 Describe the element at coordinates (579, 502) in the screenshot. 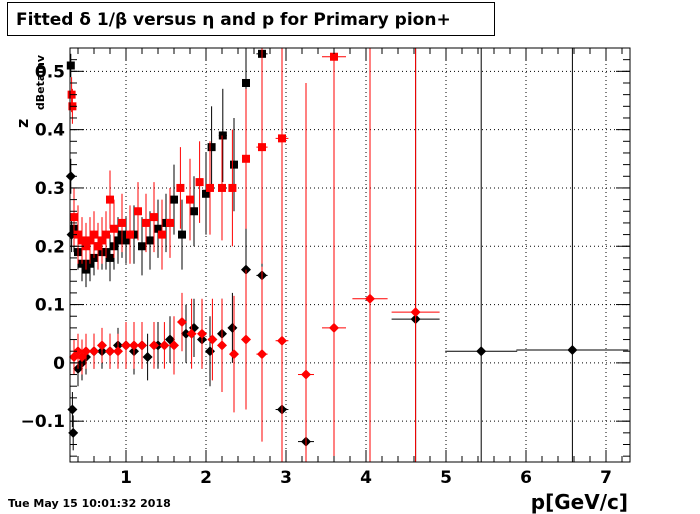

I see `x-axis-title: p[GeV/c]` at that location.